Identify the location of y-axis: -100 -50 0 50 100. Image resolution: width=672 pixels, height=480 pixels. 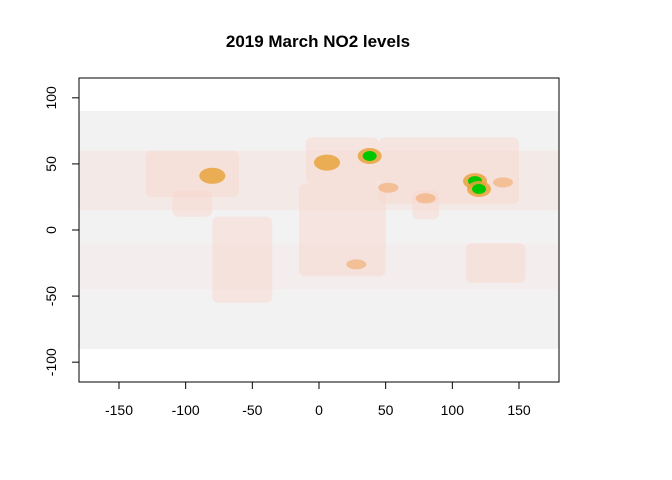
(61, 231).